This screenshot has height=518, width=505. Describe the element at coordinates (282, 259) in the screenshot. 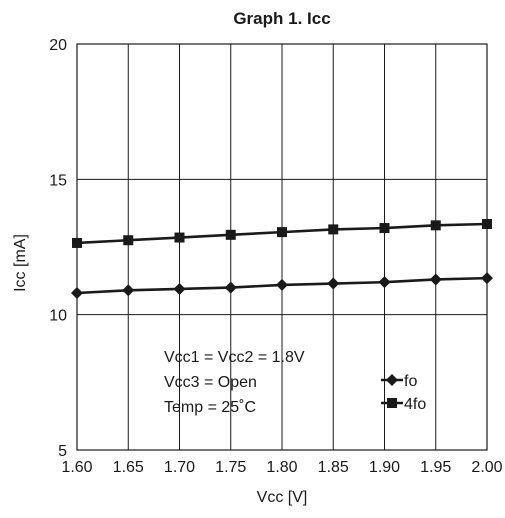

I see `series` at that location.